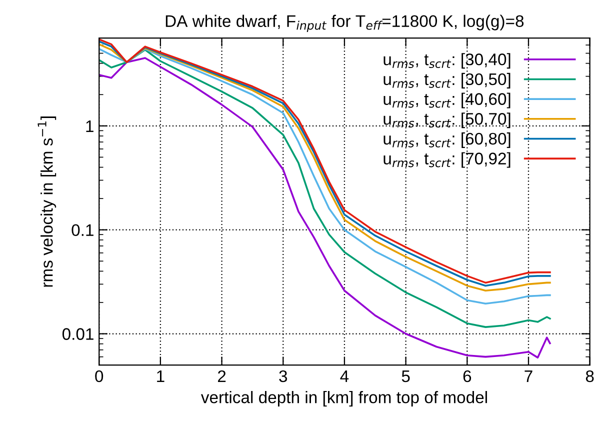  What do you see at coordinates (447, 140) in the screenshot?
I see `legend-label: u$_{rms}$, t$_{scrt}$: [60,80]` at bounding box center [447, 140].